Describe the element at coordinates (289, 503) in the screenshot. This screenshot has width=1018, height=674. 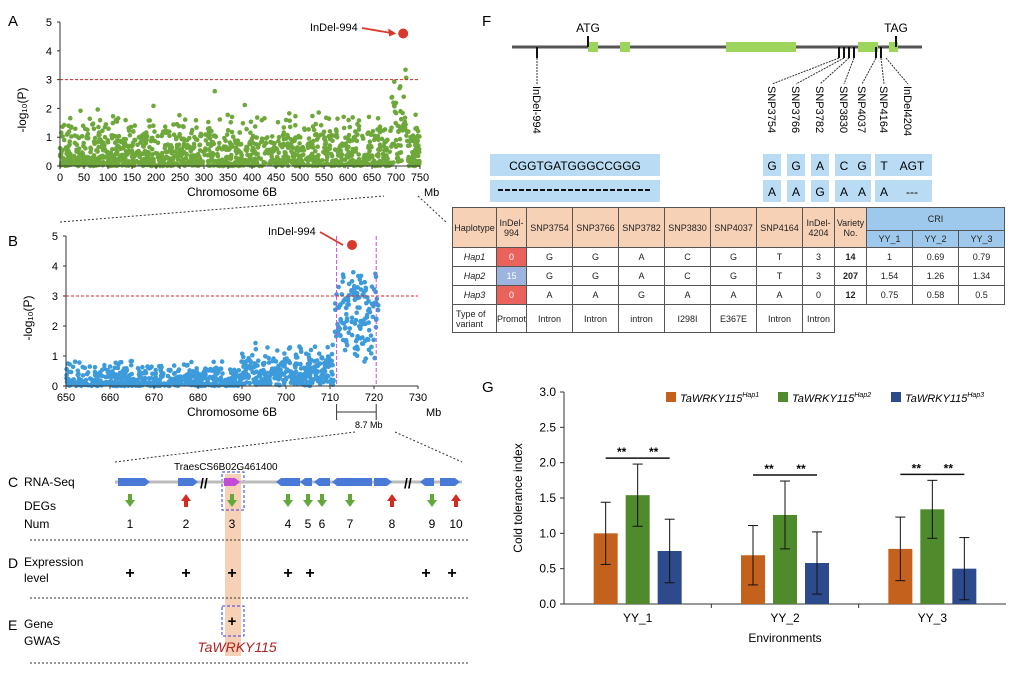
I see `gene-track: // // 1 2 3 4 5 6 7 8 9 10` at that location.